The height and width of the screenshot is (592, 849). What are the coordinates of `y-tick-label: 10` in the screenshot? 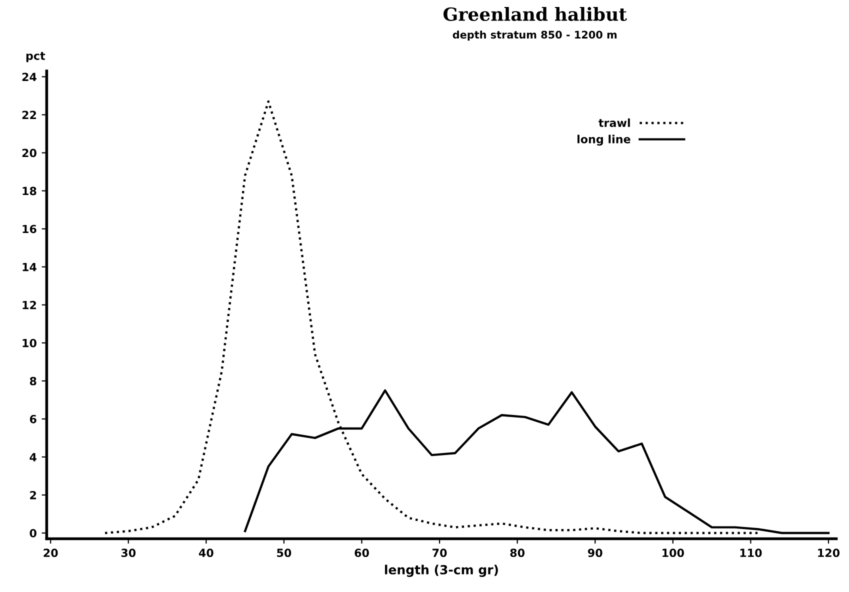 It's located at (29, 343).